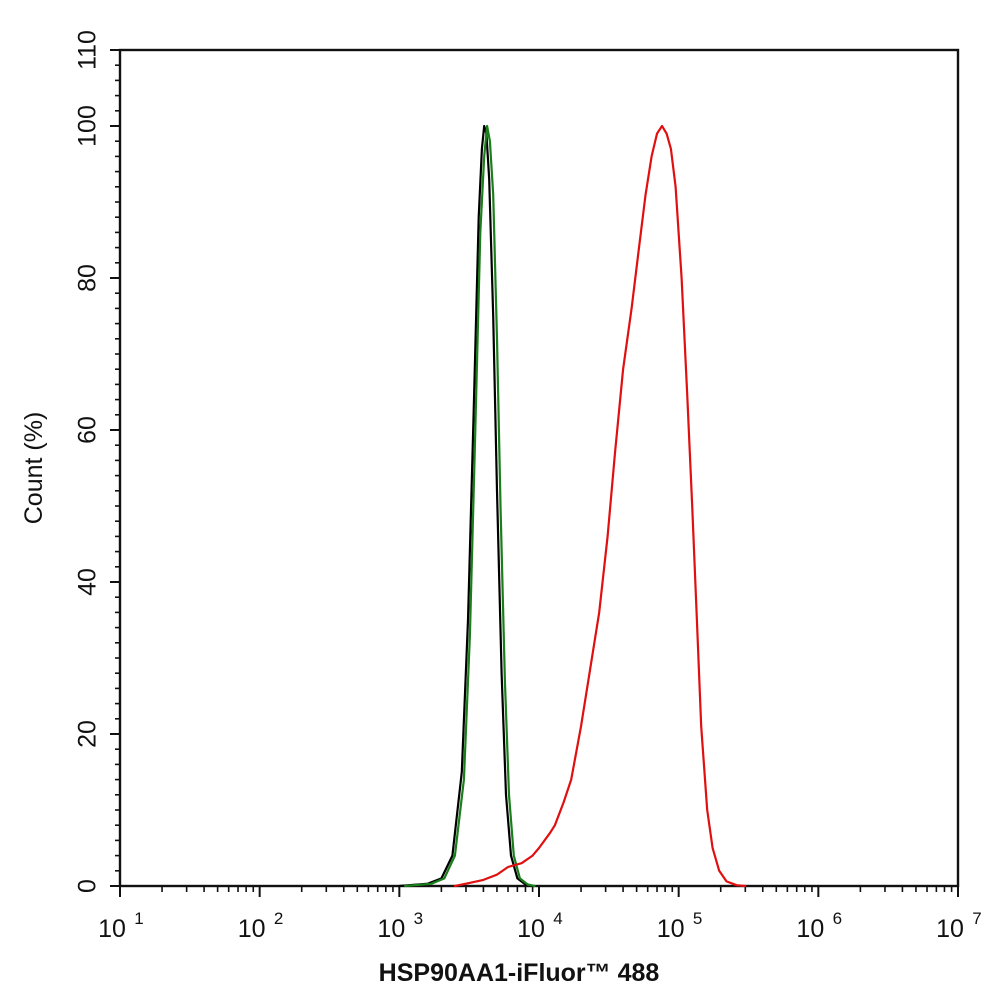 The image size is (994, 1002). Describe the element at coordinates (88, 430) in the screenshot. I see `y-tick-label: 60` at that location.